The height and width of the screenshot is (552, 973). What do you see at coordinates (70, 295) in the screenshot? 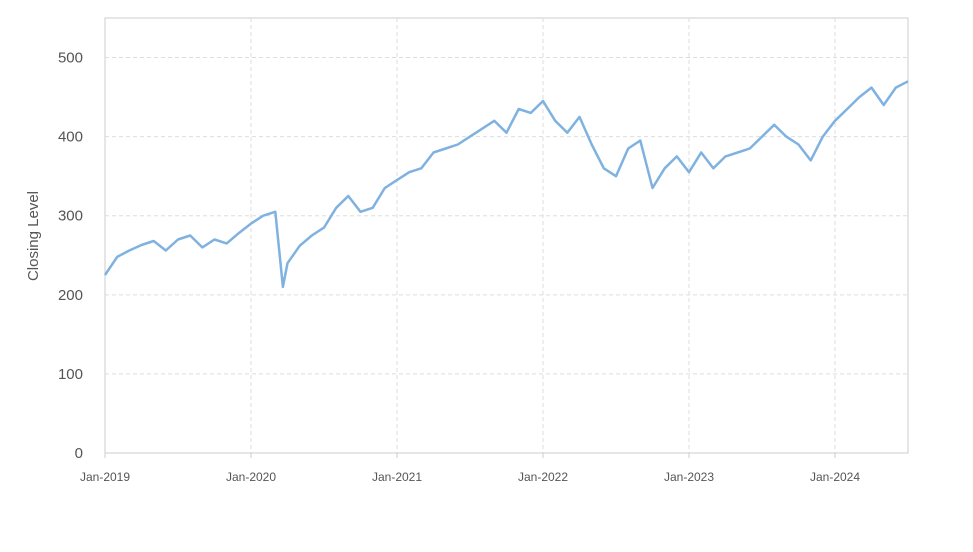
I see `y-tick-label: 200` at bounding box center [70, 295].